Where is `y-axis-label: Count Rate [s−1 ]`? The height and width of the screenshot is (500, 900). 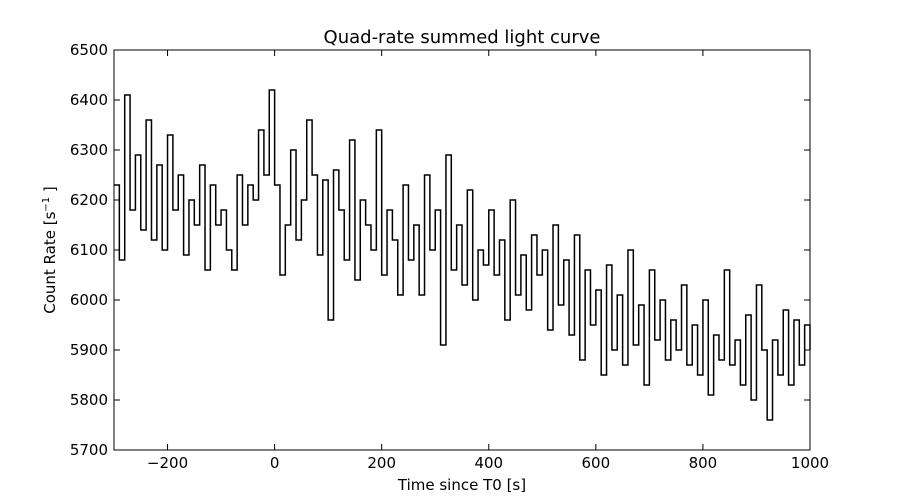 y-axis-label: Count Rate [s−1 ] is located at coordinates (50, 250).